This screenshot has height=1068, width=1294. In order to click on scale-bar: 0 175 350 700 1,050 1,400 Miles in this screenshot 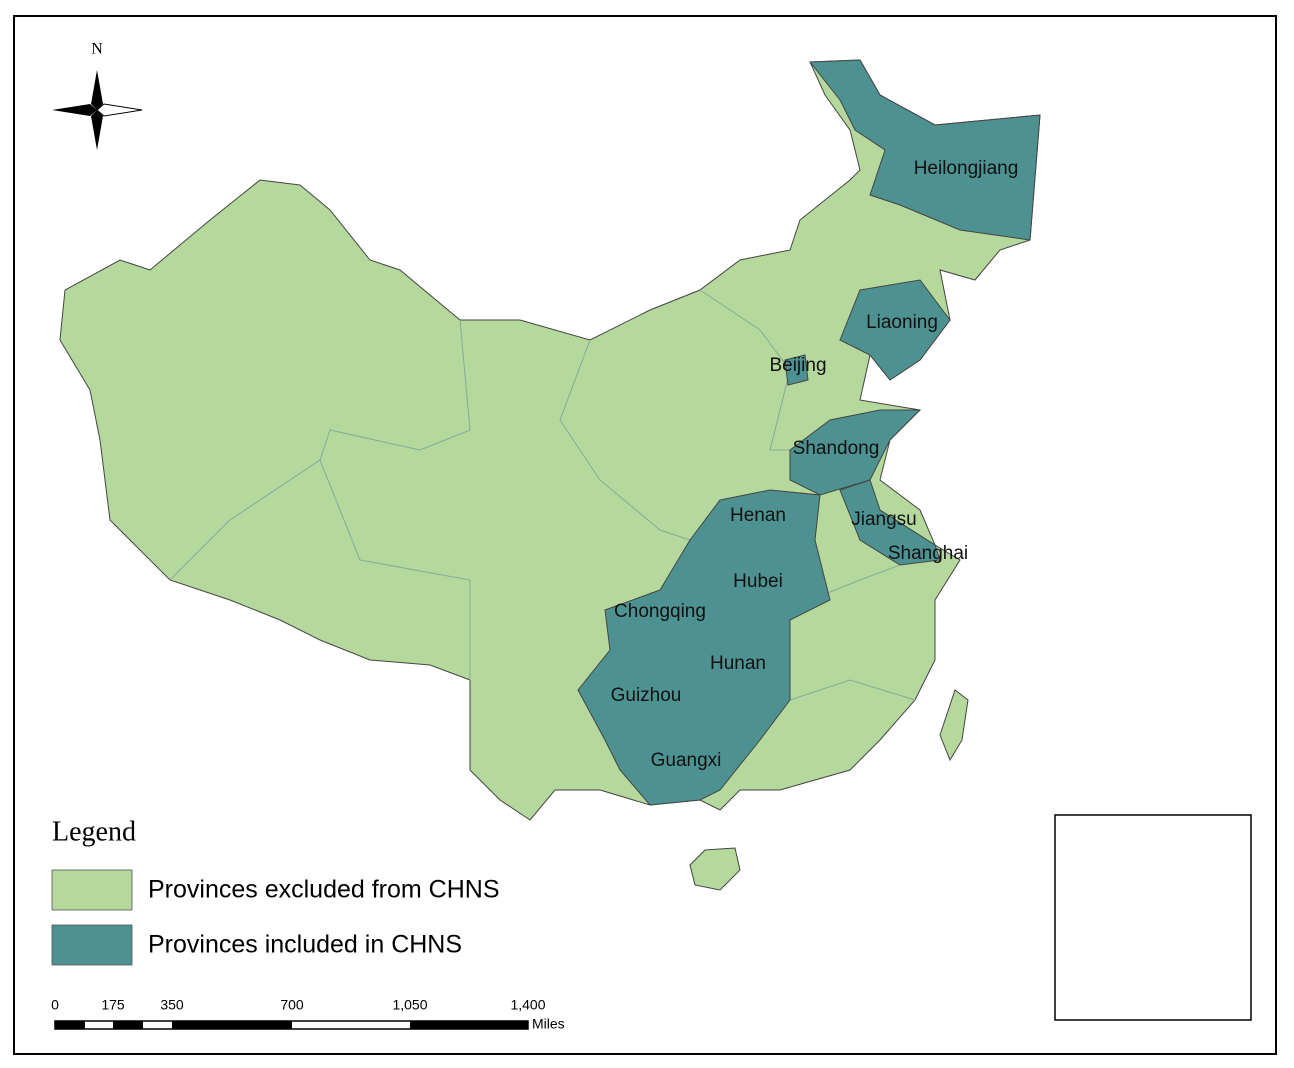, I will do `click(308, 1014)`.